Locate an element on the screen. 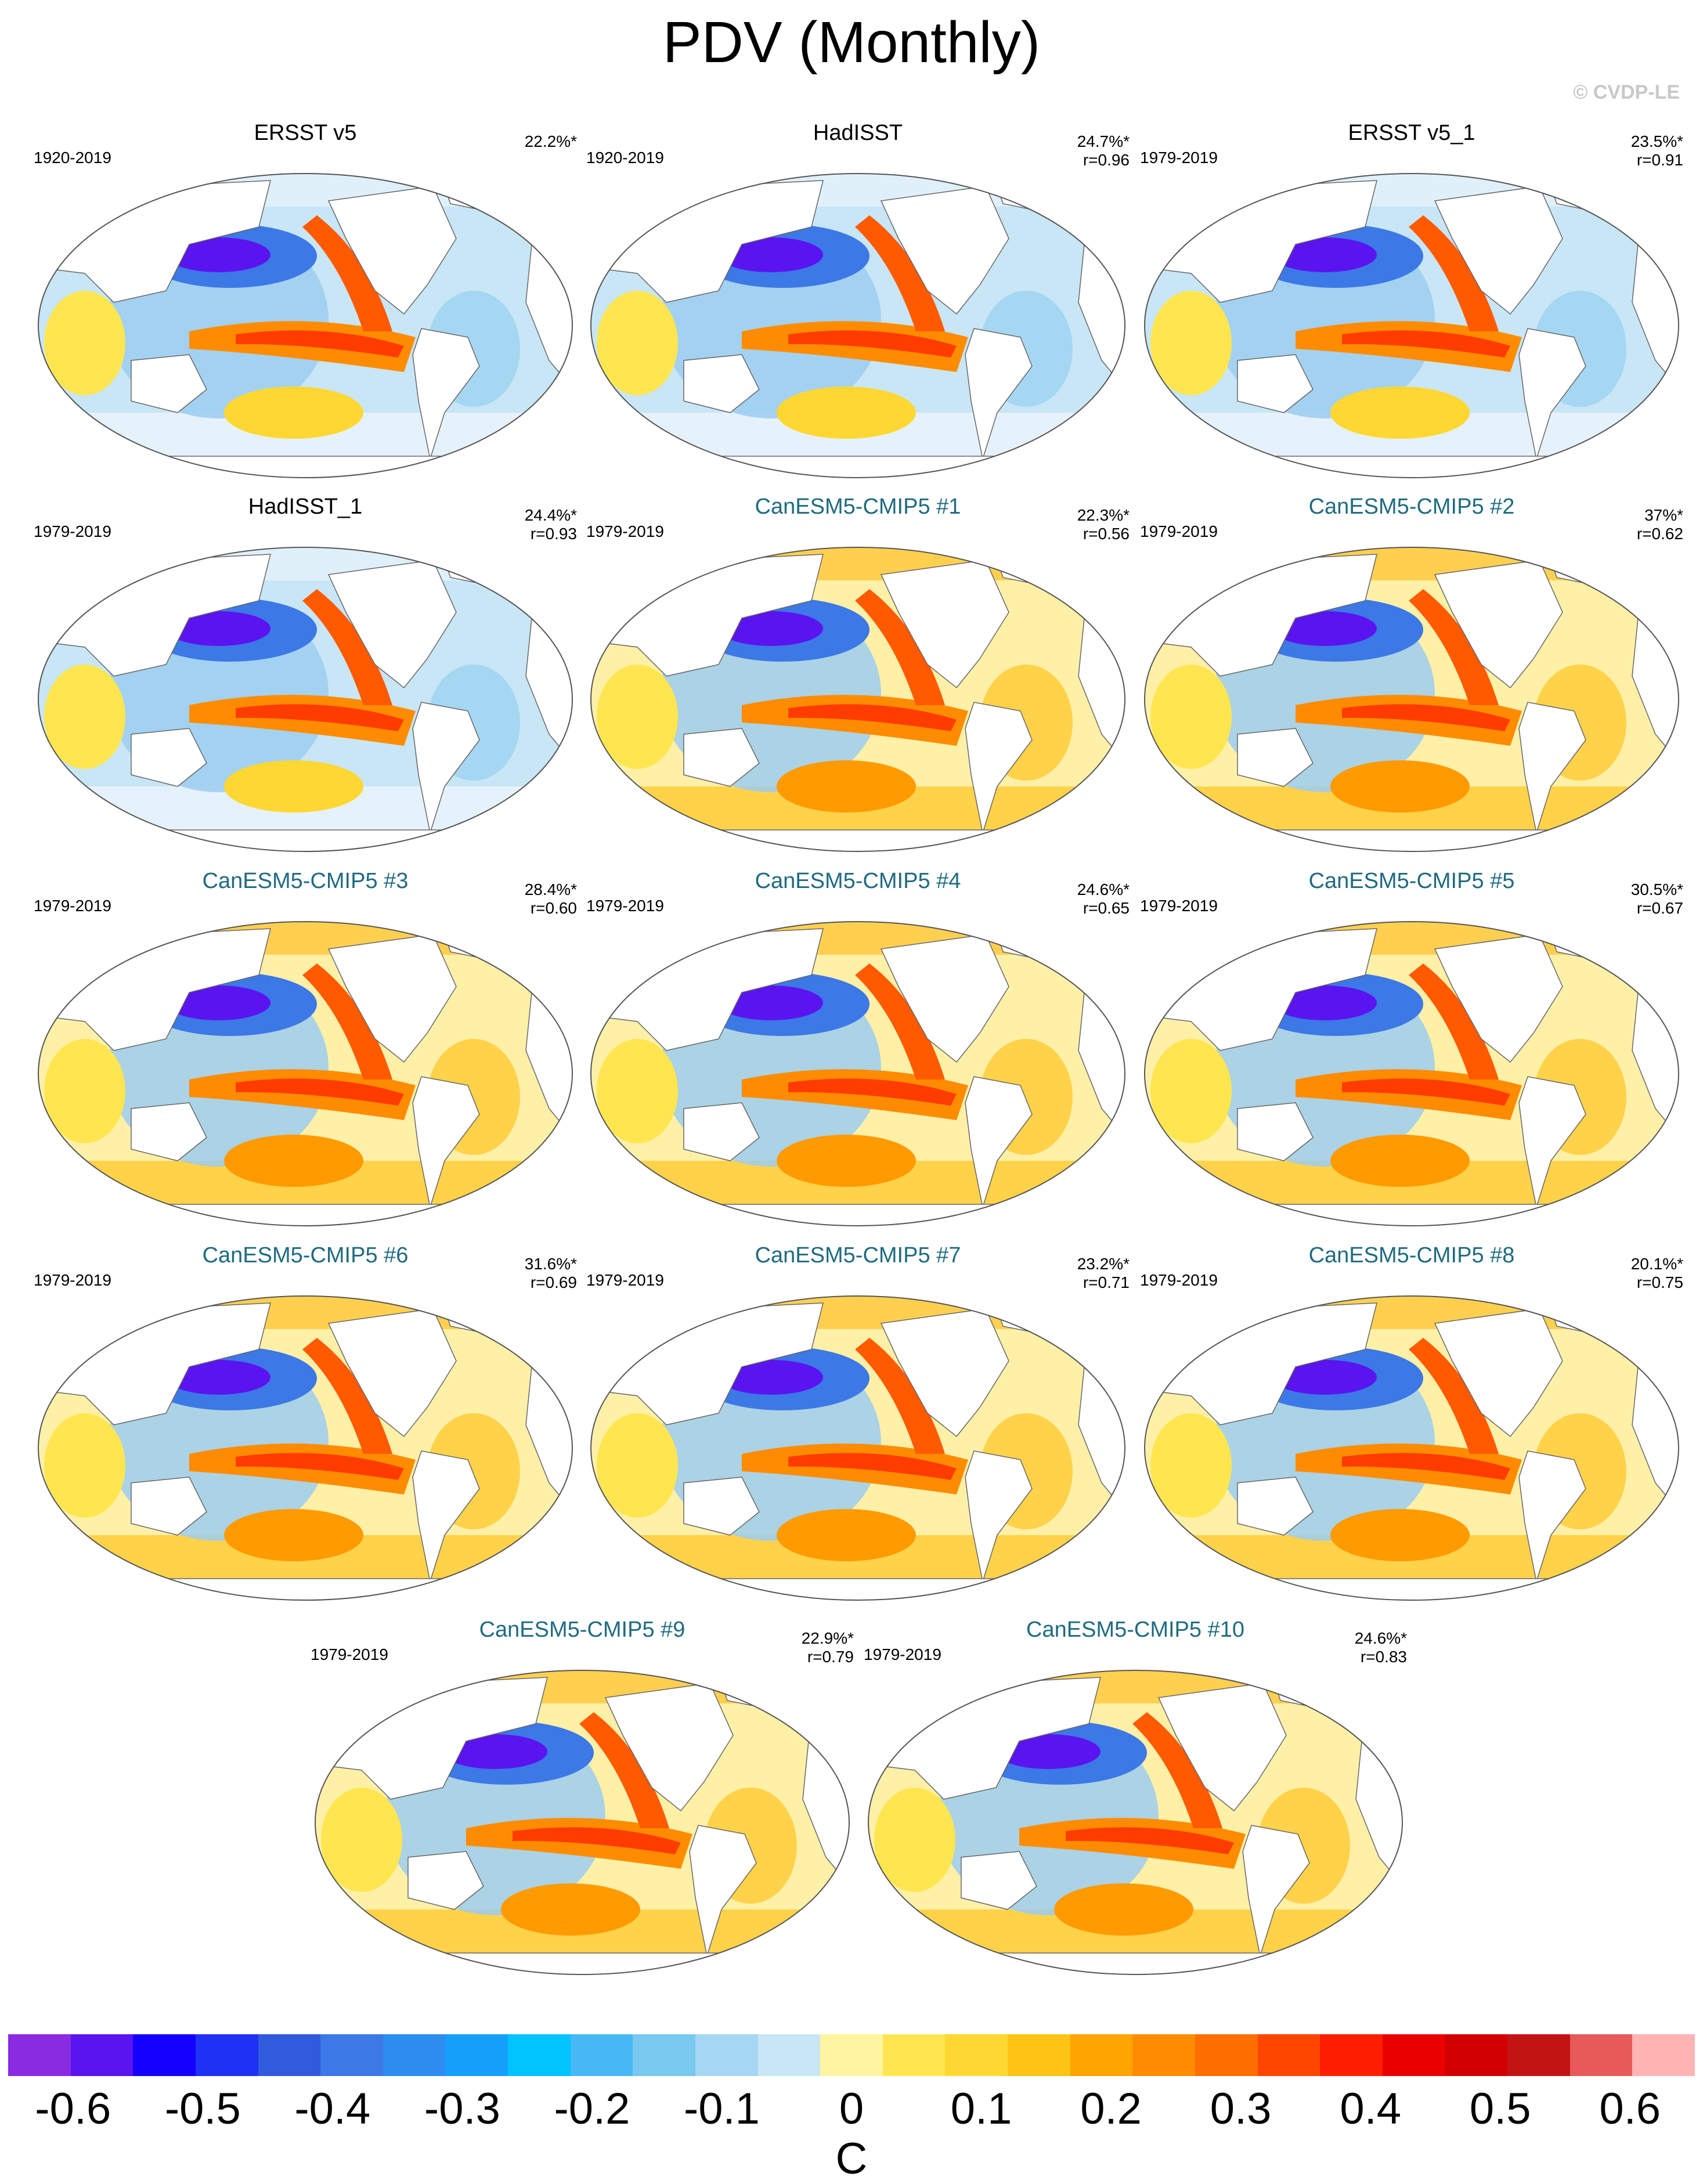 The height and width of the screenshot is (2184, 1703). map-panel: CanESM5-CMIP5 #1 1979-2019 22.3%* r=0.56 is located at coordinates (858, 679).